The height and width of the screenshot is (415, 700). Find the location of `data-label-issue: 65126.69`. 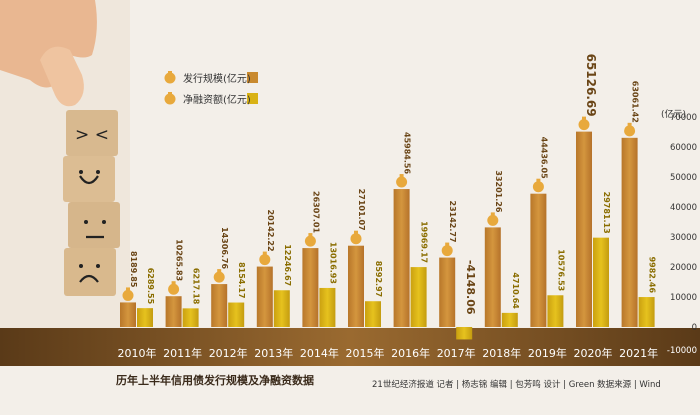

data-label-issue: 65126.69 is located at coordinates (591, 85).